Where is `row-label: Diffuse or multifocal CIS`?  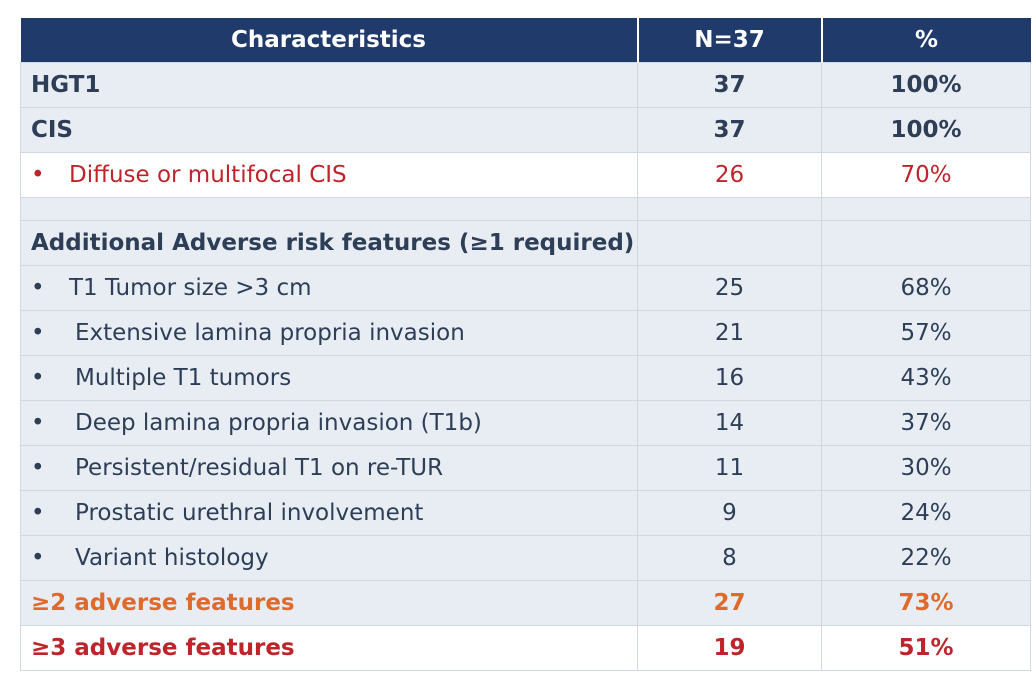 row-label: Diffuse or multifocal CIS is located at coordinates (208, 175).